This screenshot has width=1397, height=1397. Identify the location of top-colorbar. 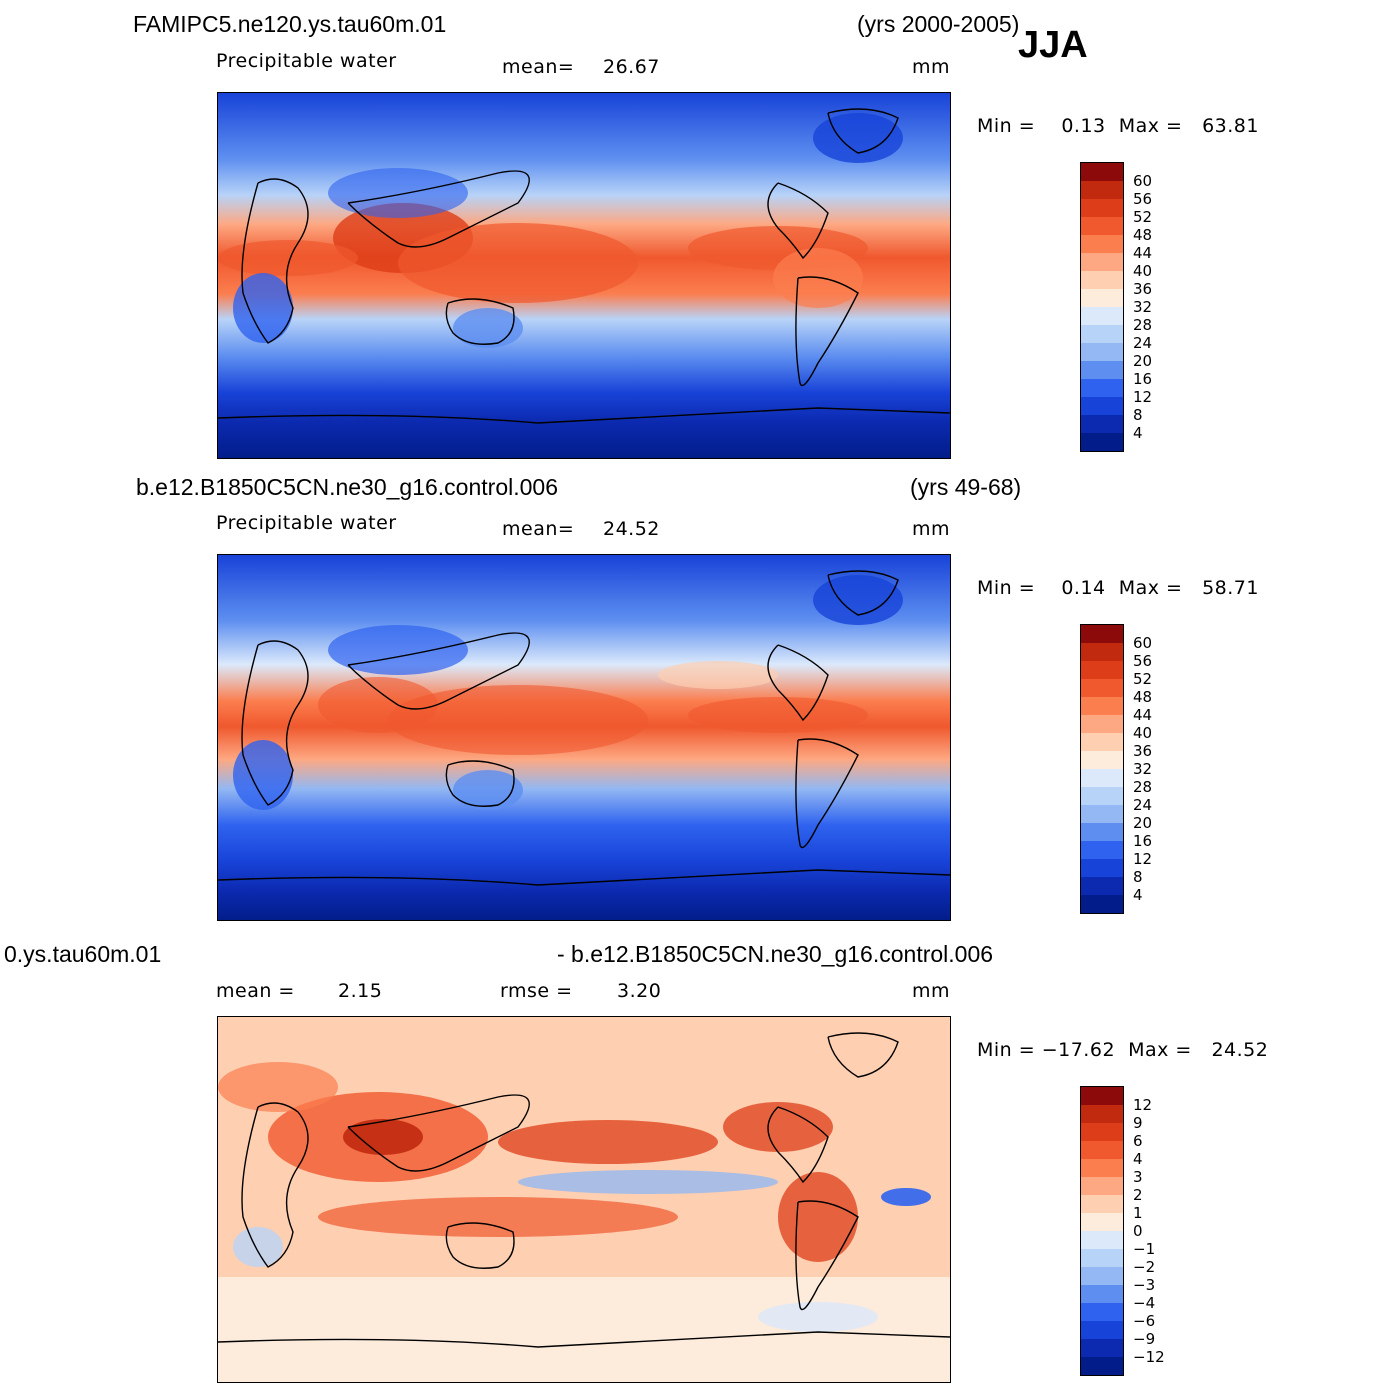
(1102, 307).